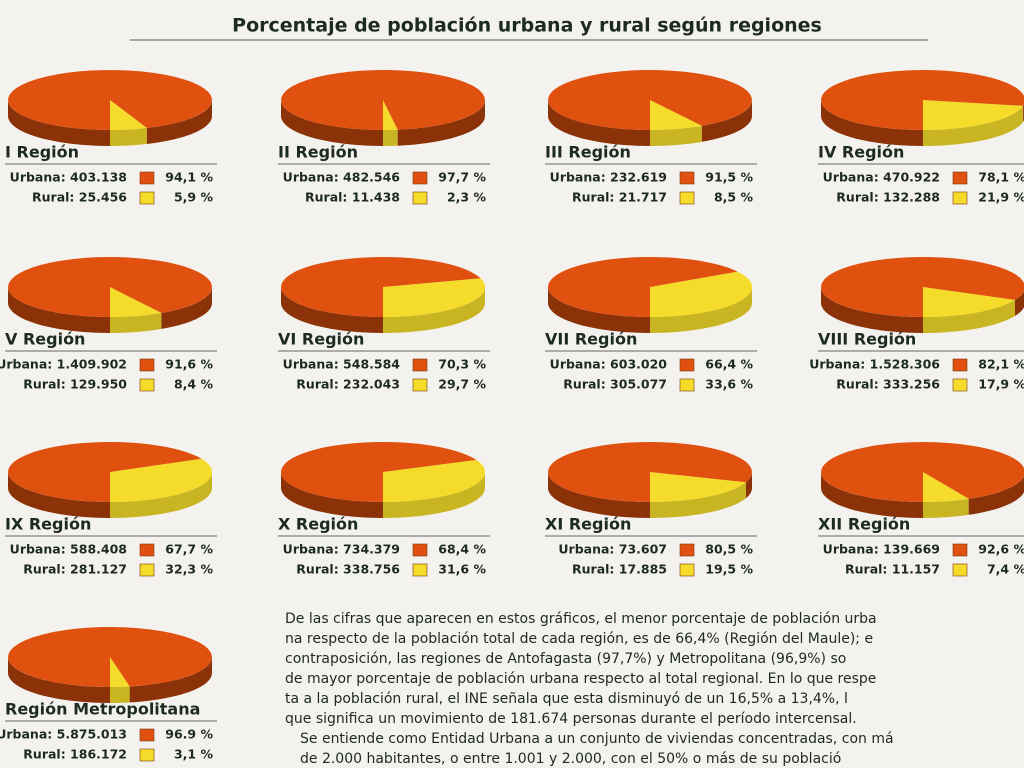  What do you see at coordinates (619, 197) in the screenshot?
I see `legend-label: Rural: 21.717` at bounding box center [619, 197].